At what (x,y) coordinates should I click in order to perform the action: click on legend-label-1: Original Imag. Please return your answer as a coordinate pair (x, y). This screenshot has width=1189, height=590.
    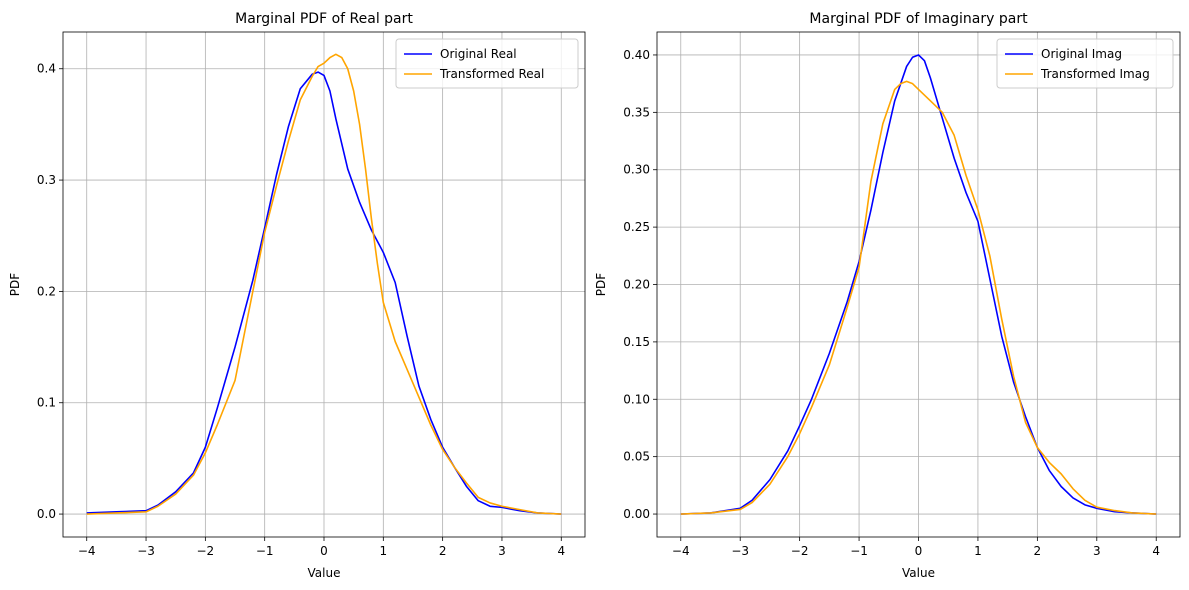
    Looking at the image, I should click on (1081, 54).